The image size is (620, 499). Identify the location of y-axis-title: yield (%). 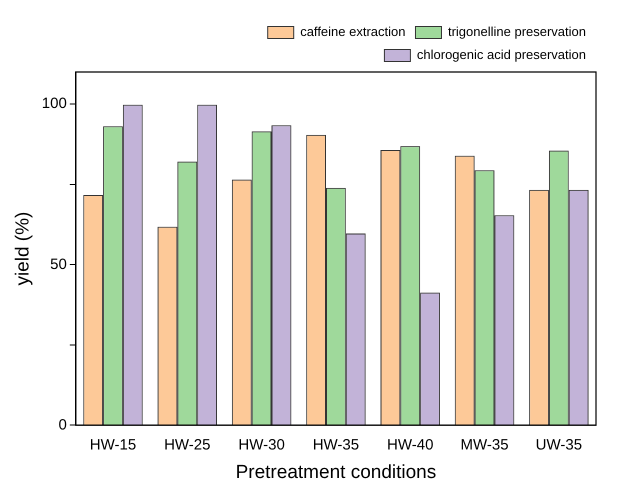
(23, 249).